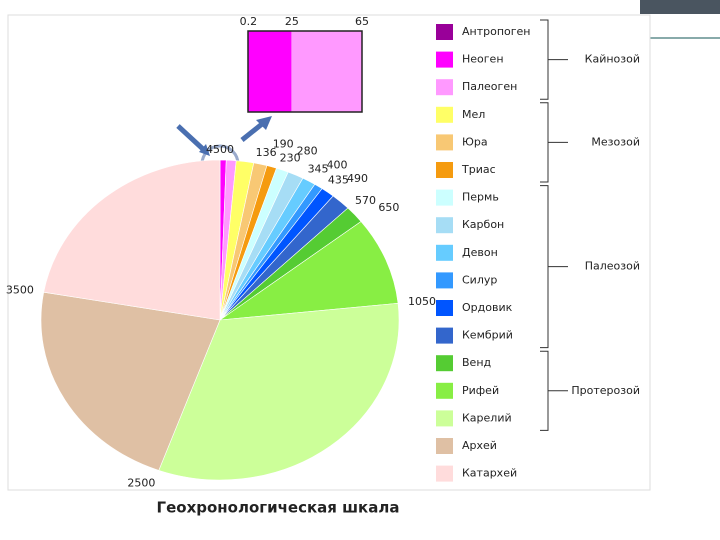 This screenshot has height=540, width=720. What do you see at coordinates (487, 307) in the screenshot?
I see `legend-label: Ордовик` at bounding box center [487, 307].